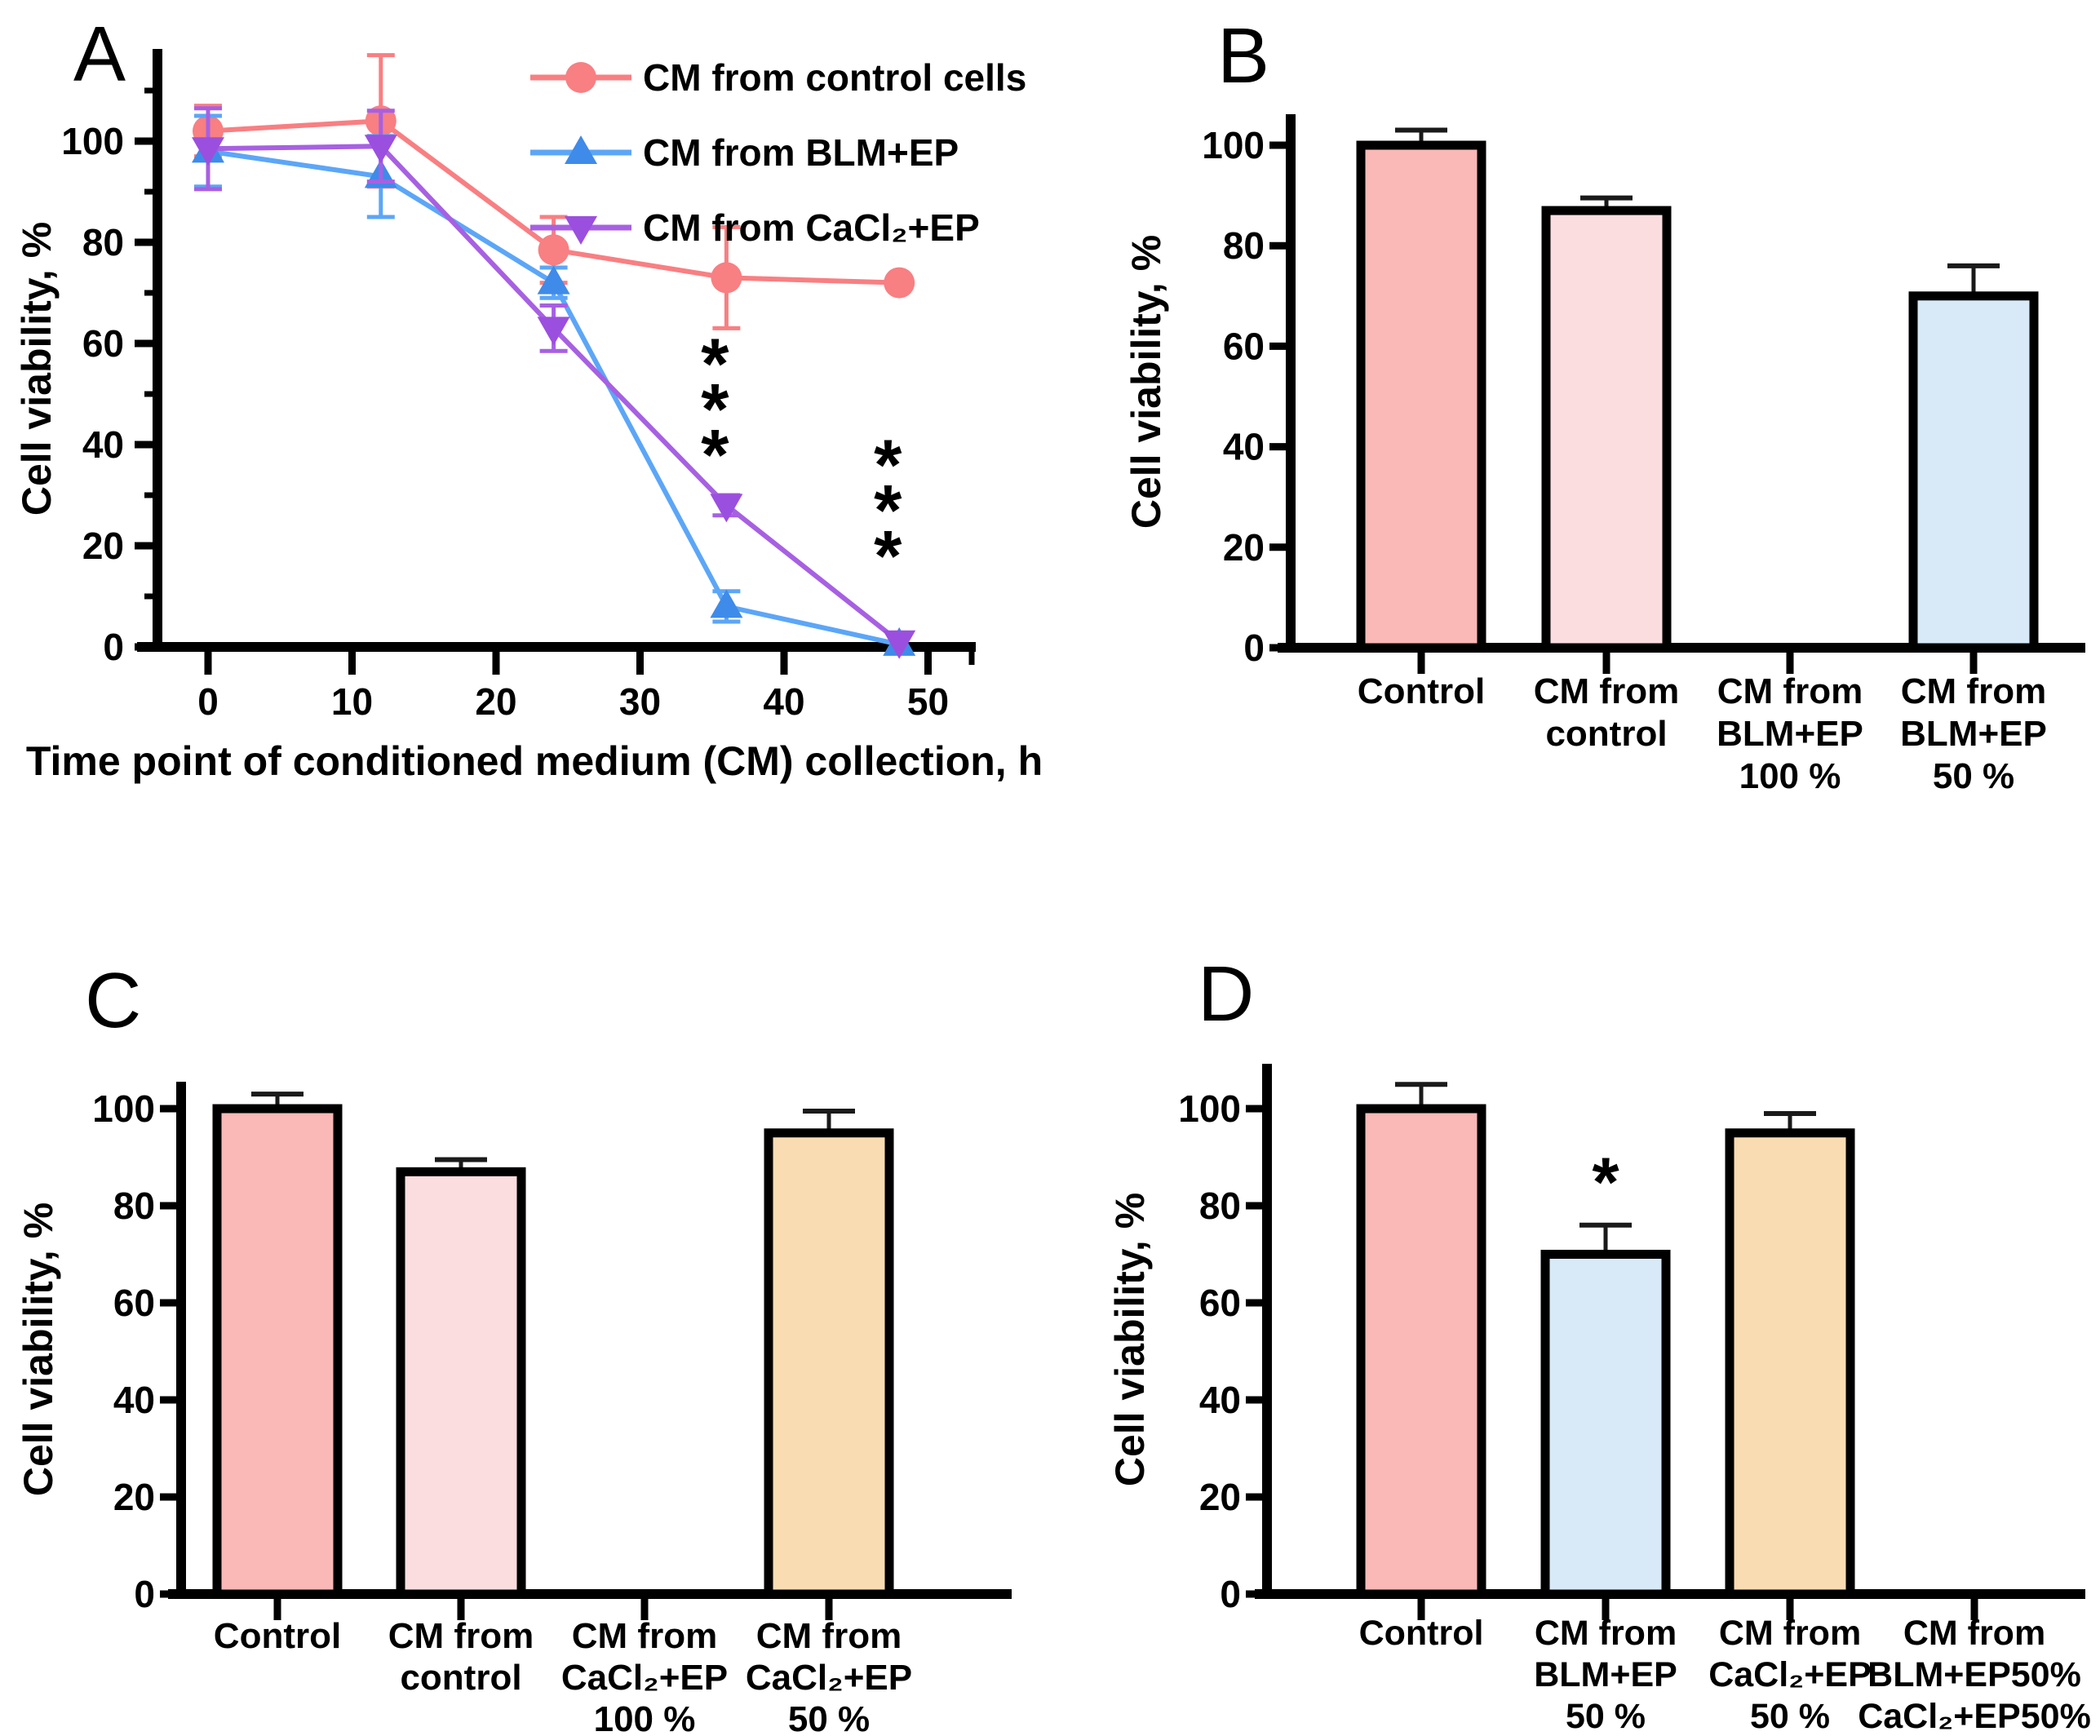 The height and width of the screenshot is (1736, 2100). What do you see at coordinates (352, 701) in the screenshot?
I see `x-tick-label: 10` at bounding box center [352, 701].